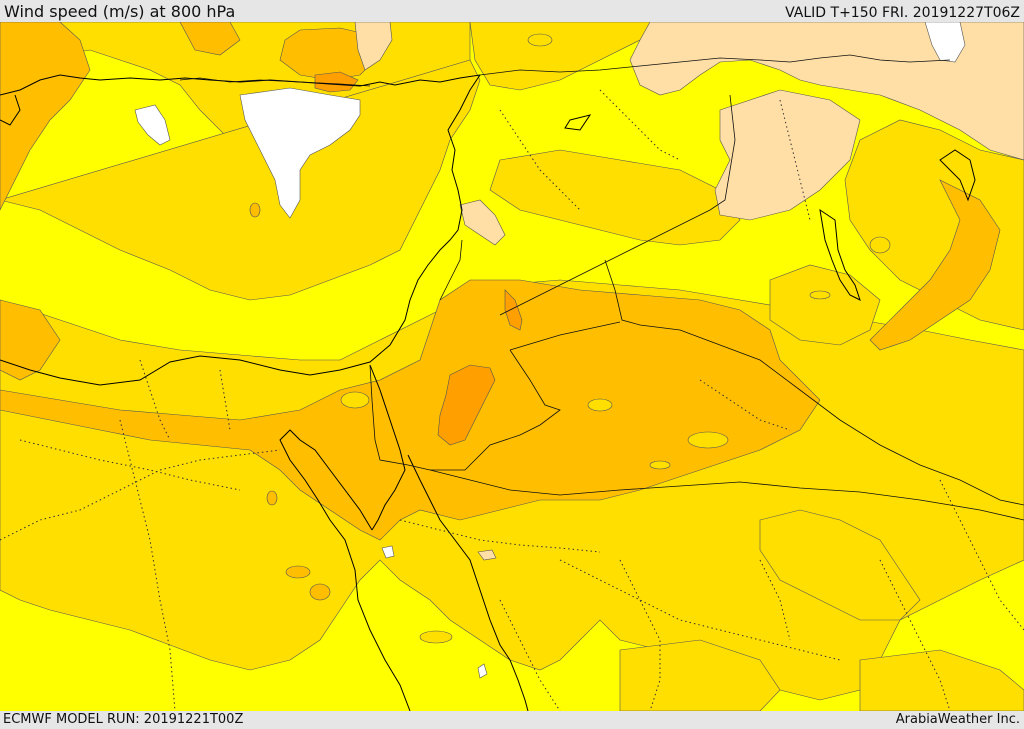  I want to click on model-run-label: ECMWF MODEL RUN: 20191221T00Z, so click(123, 719).